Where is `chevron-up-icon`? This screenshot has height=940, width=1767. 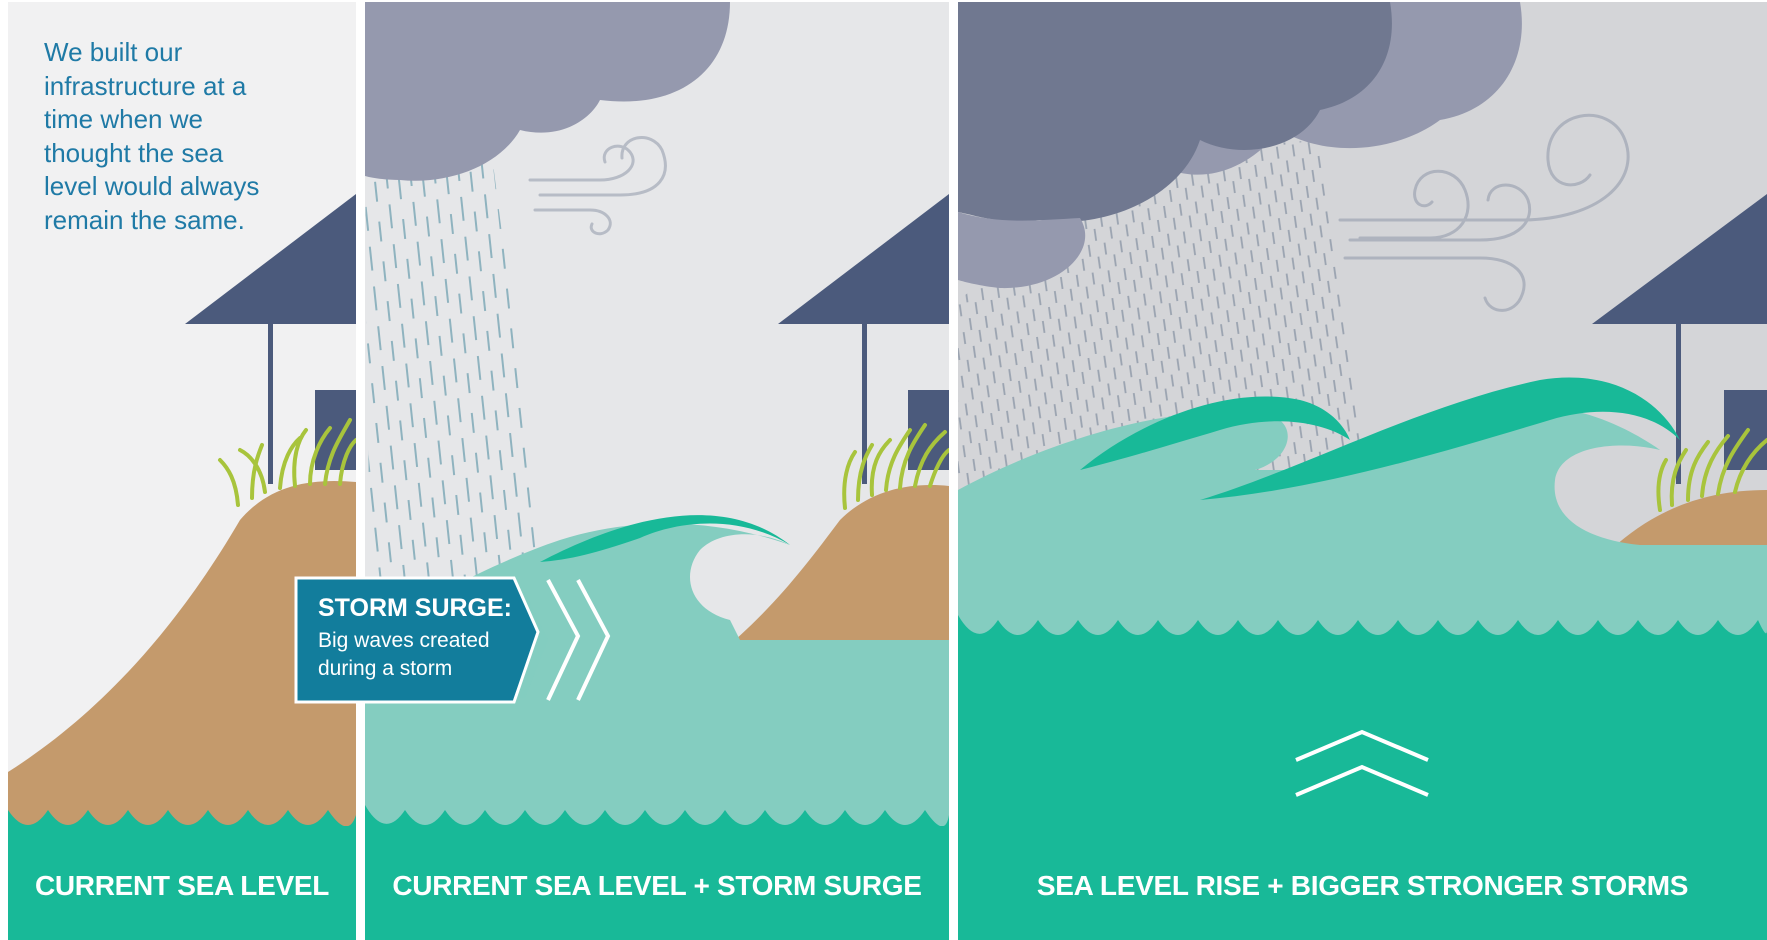
chevron-up-icon is located at coordinates (1362, 763).